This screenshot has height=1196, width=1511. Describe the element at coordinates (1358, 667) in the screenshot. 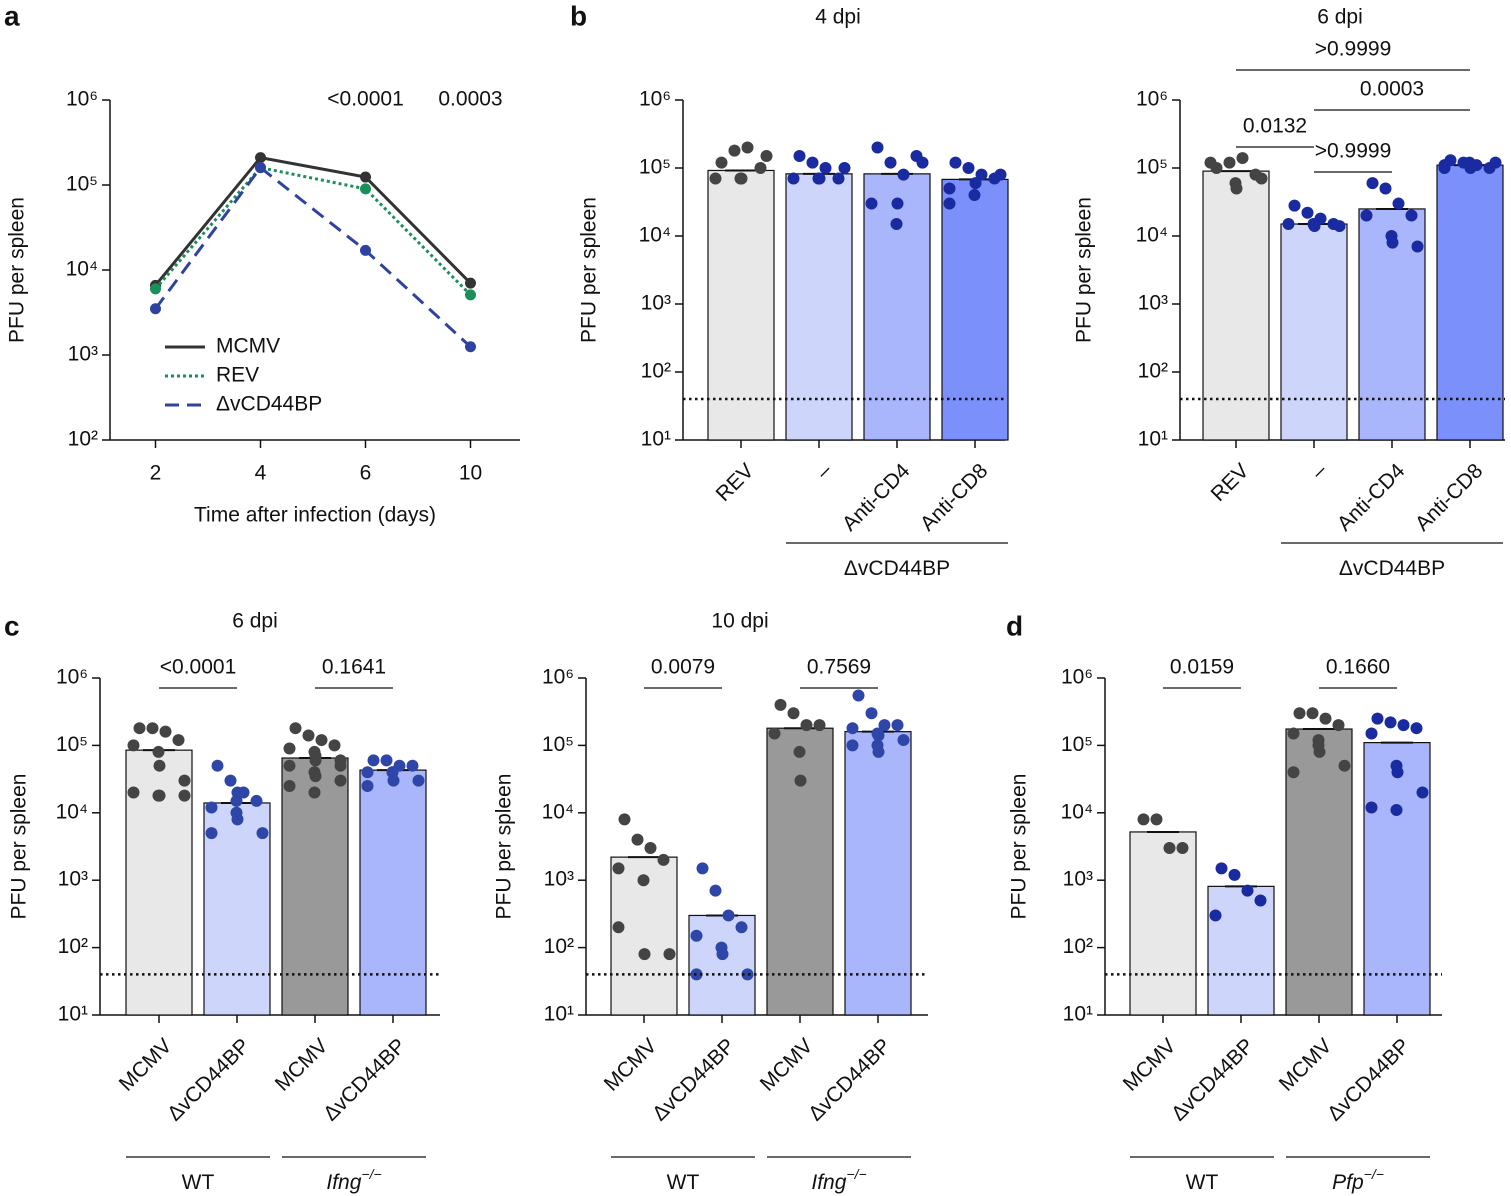

I see `p-value: 0.1660` at that location.